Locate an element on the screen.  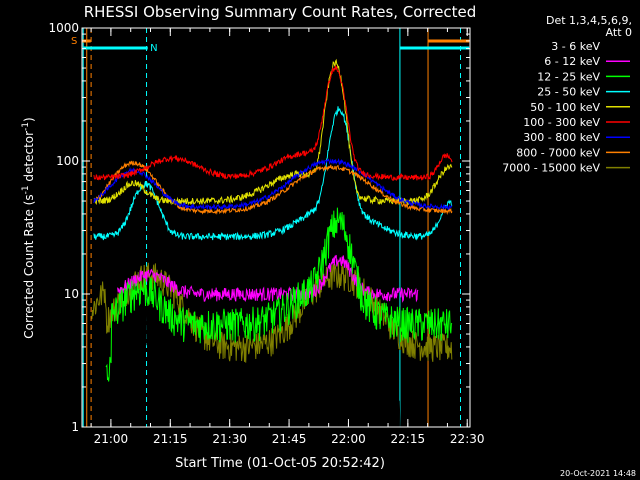
y-tick-label-100: 100 is located at coordinates (67, 161).